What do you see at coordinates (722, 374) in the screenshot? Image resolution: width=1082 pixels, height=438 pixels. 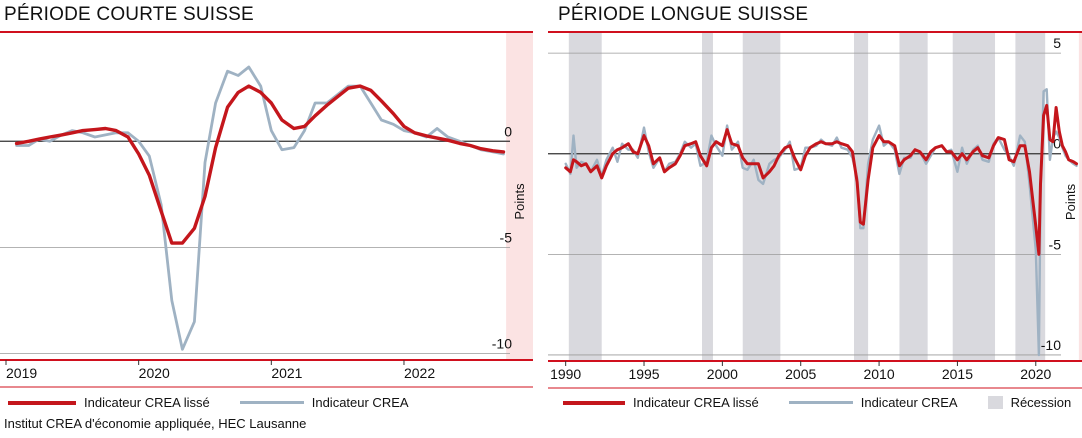 I see `x-tick-label: 2000` at bounding box center [722, 374].